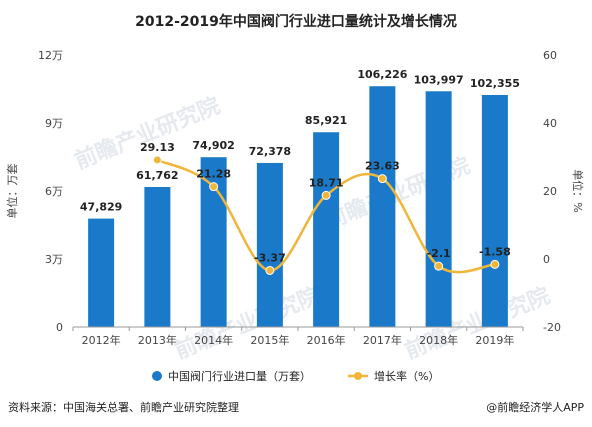 This screenshot has height=427, width=592. What do you see at coordinates (157, 147) in the screenshot?
I see `growth-value-label: 29.13` at bounding box center [157, 147].